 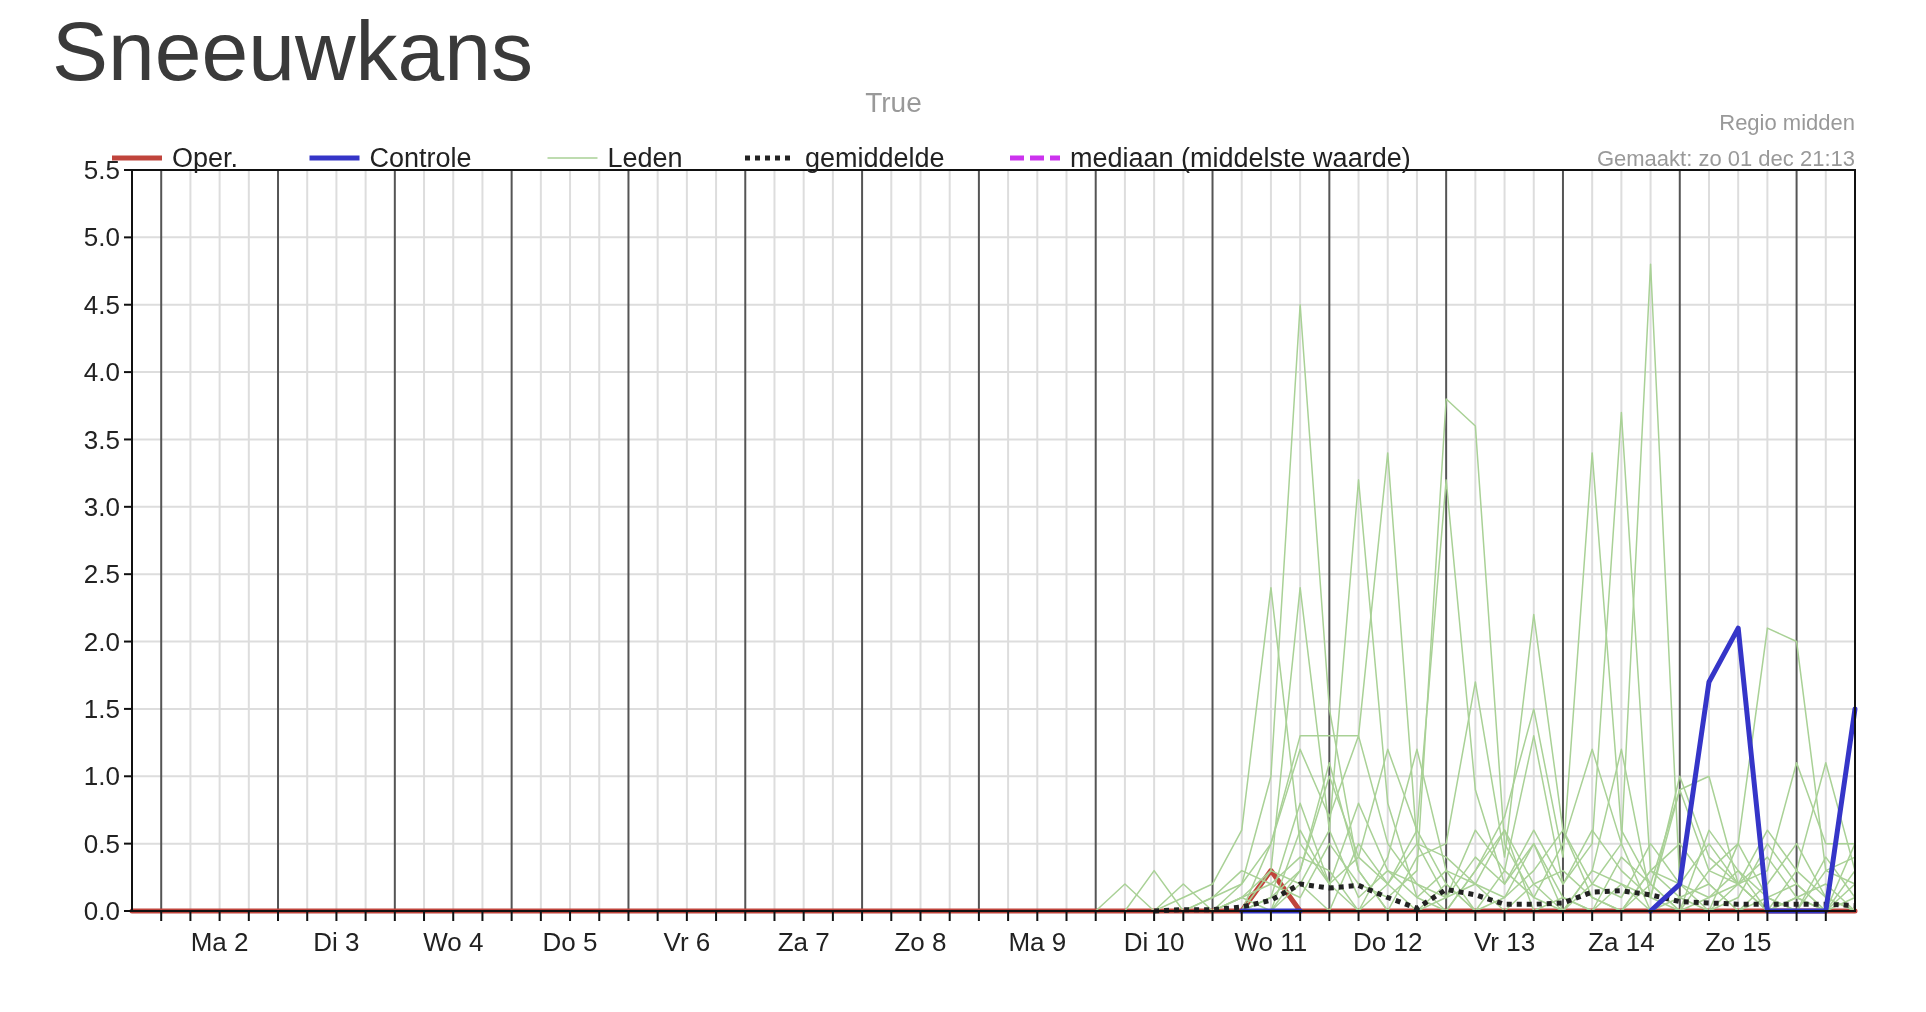 I want to click on y-tick-label: 2.5, so click(x=101, y=574).